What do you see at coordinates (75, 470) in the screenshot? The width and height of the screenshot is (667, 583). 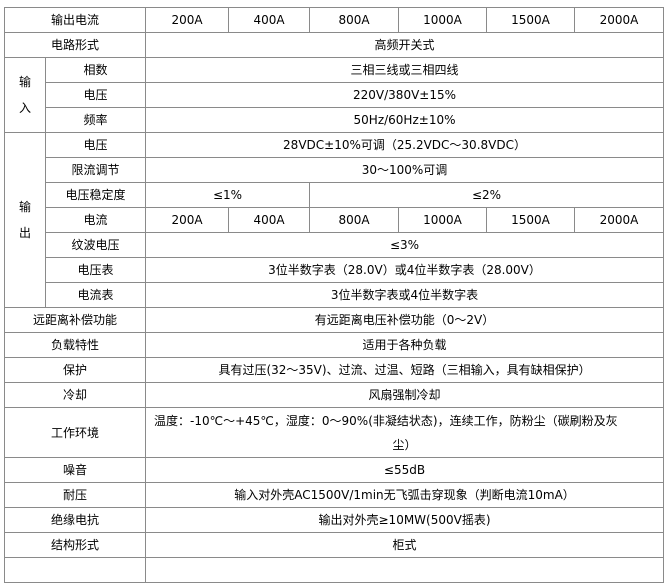 I see `row-label: 噪音` at bounding box center [75, 470].